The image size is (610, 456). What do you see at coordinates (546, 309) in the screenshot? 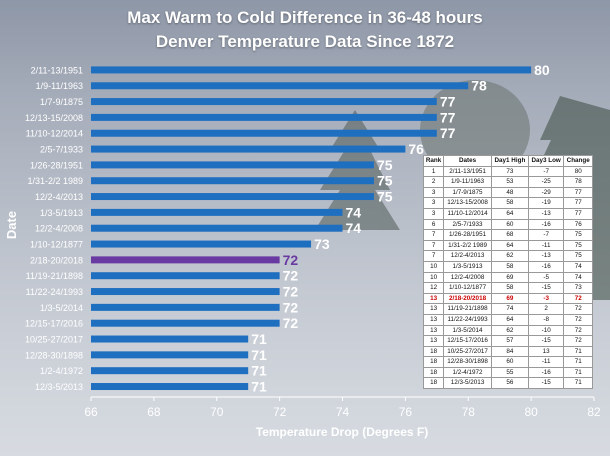
I see `table-cell: 2` at bounding box center [546, 309].